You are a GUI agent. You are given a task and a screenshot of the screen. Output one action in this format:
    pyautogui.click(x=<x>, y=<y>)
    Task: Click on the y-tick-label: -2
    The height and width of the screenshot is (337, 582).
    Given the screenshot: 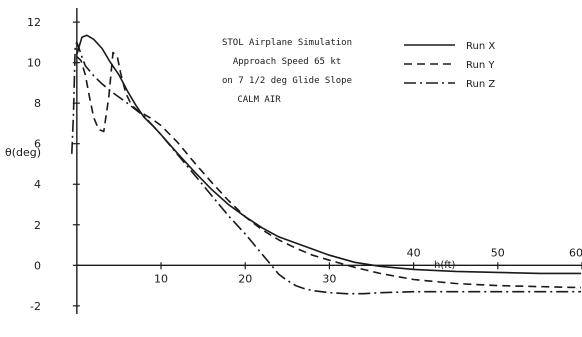 What is the action you would take?
    pyautogui.click(x=35, y=306)
    